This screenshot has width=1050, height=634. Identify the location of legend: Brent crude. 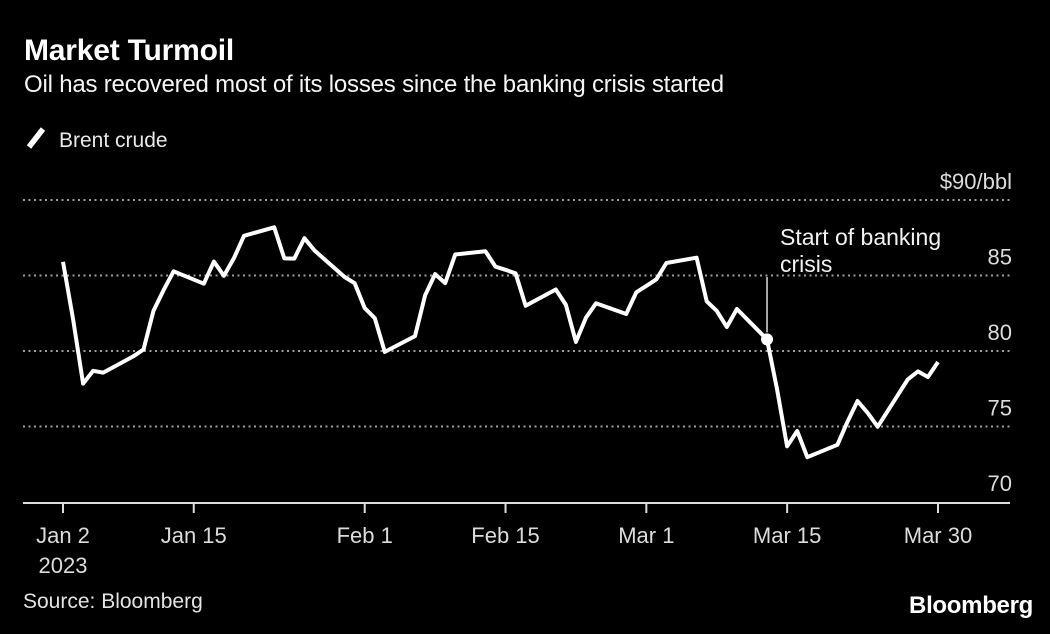
(97, 141).